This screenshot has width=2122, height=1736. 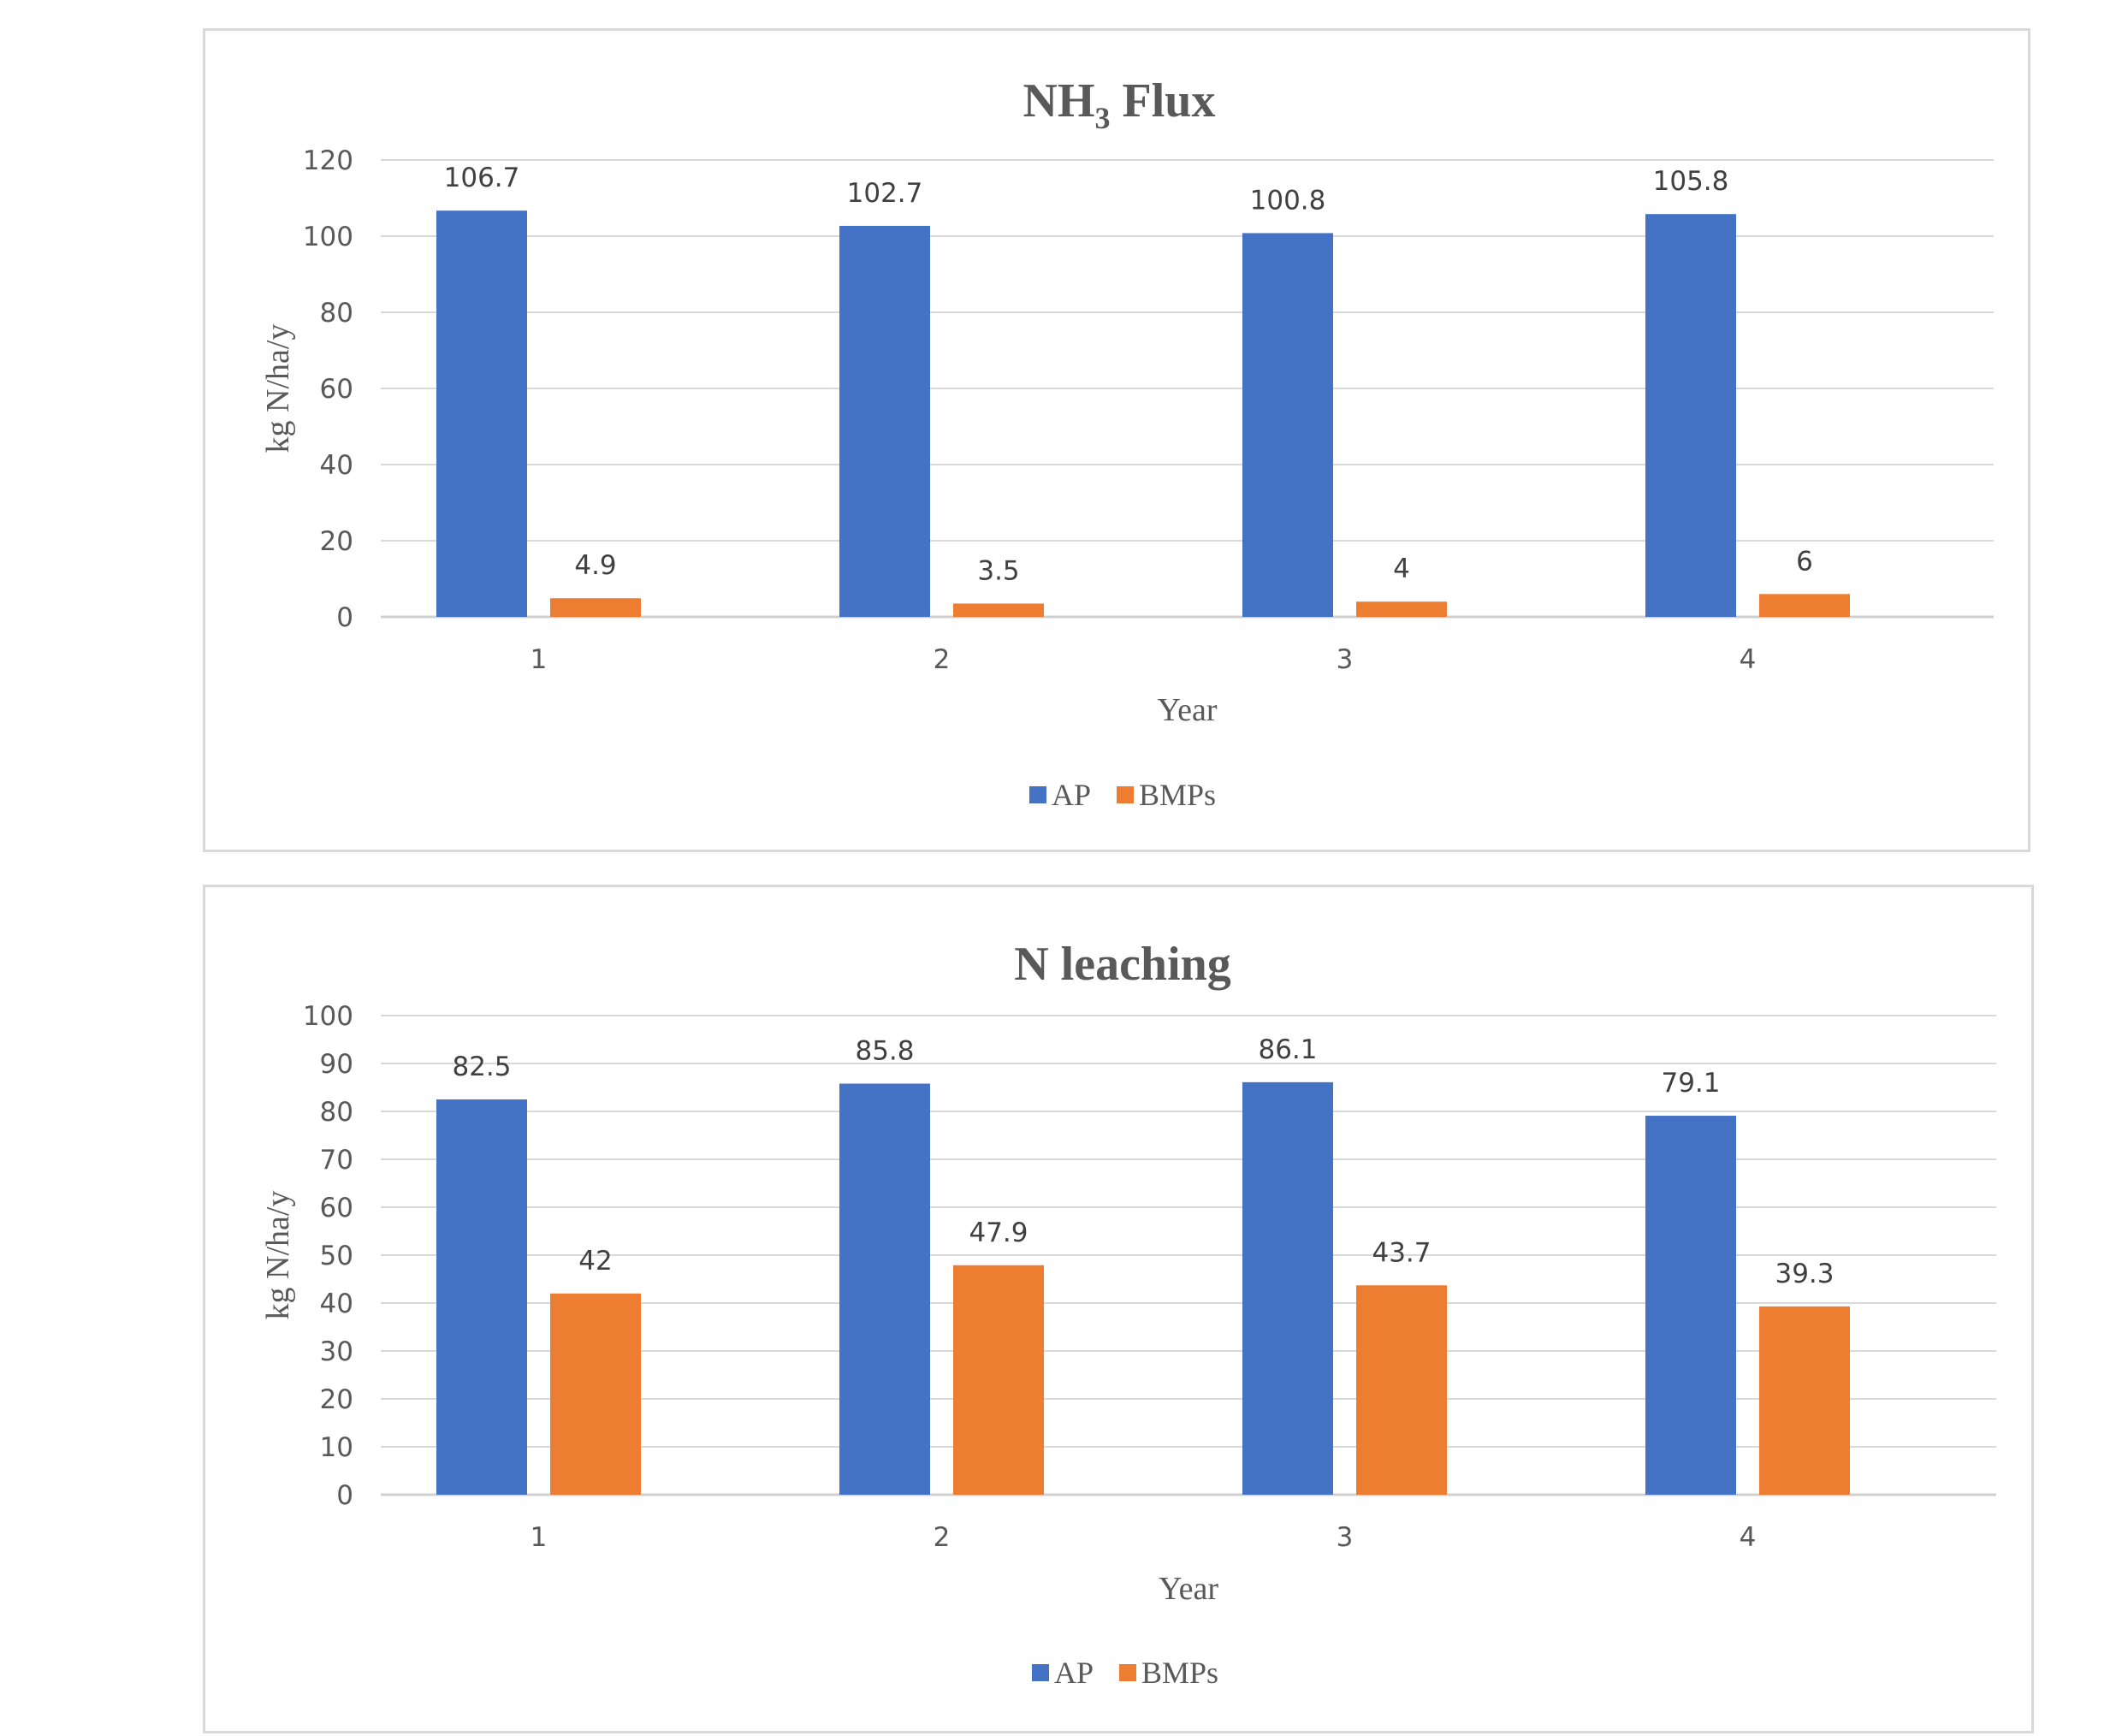 What do you see at coordinates (1402, 569) in the screenshot?
I see `data-label: 4` at bounding box center [1402, 569].